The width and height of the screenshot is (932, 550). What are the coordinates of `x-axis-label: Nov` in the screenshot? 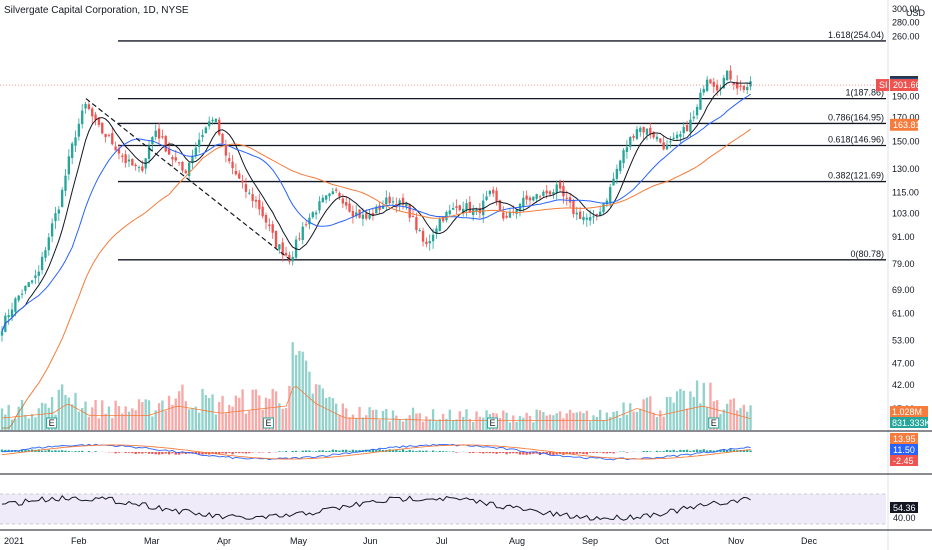 It's located at (736, 541).